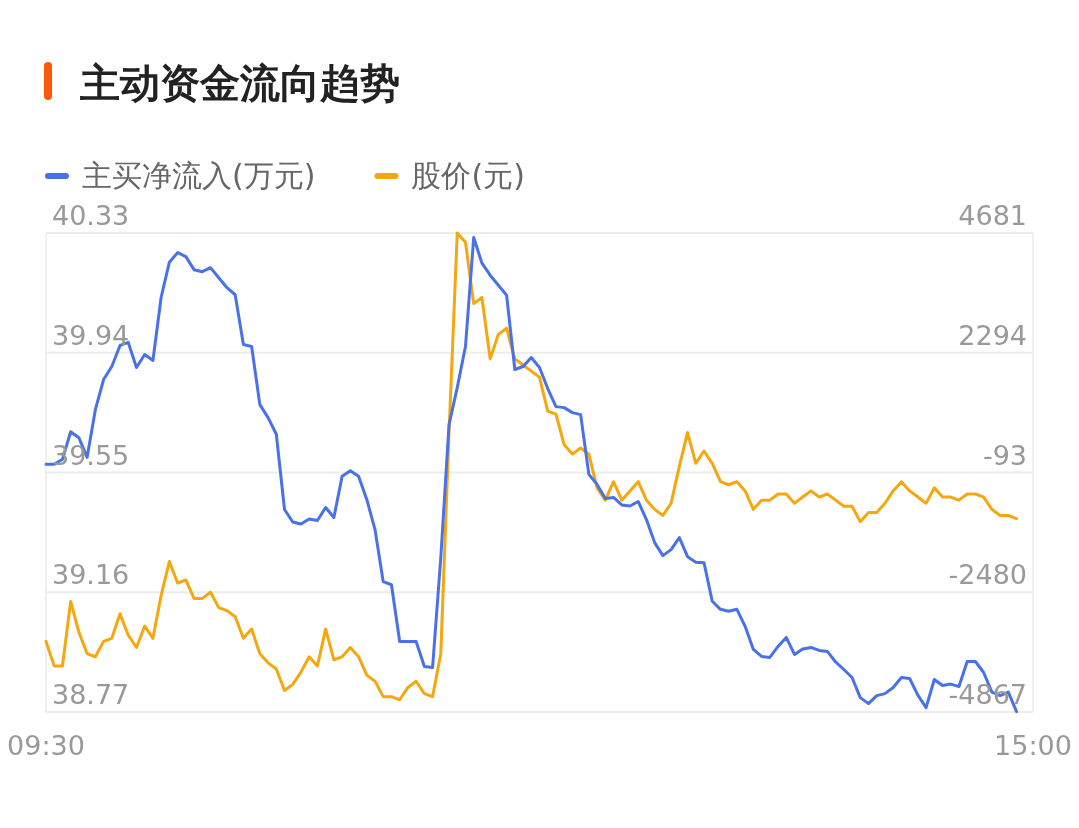 This screenshot has width=1079, height=828. What do you see at coordinates (468, 175) in the screenshot?
I see `legend-label: 股价(元)` at bounding box center [468, 175].